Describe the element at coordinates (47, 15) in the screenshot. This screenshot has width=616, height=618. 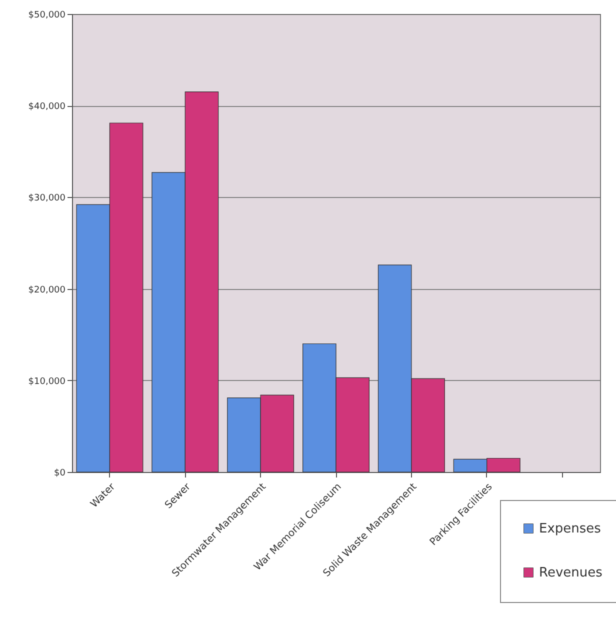
I see `y-tick-label: $50,000` at that location.